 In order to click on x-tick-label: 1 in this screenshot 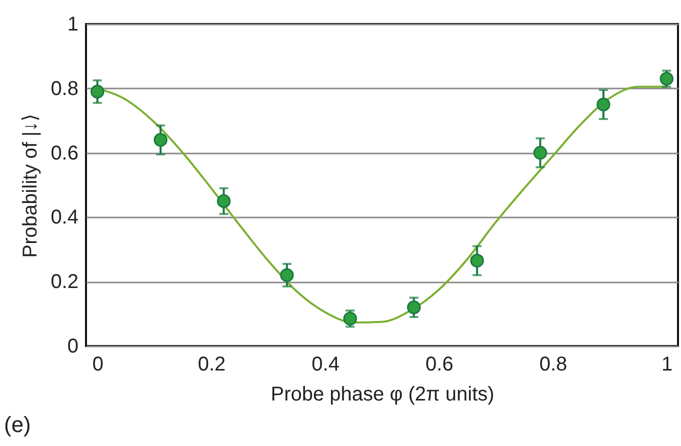, I will do `click(667, 365)`.